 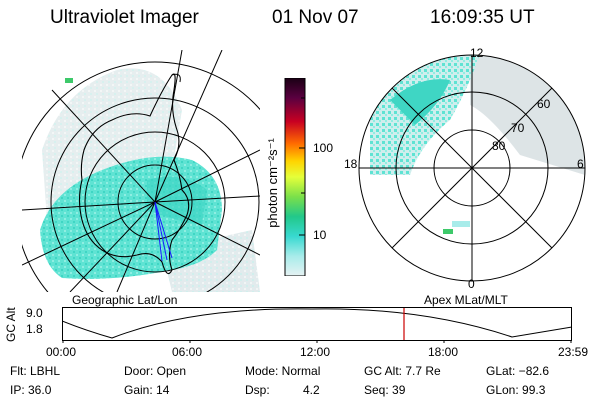 I want to click on door-status: Door: Open, so click(x=155, y=371).